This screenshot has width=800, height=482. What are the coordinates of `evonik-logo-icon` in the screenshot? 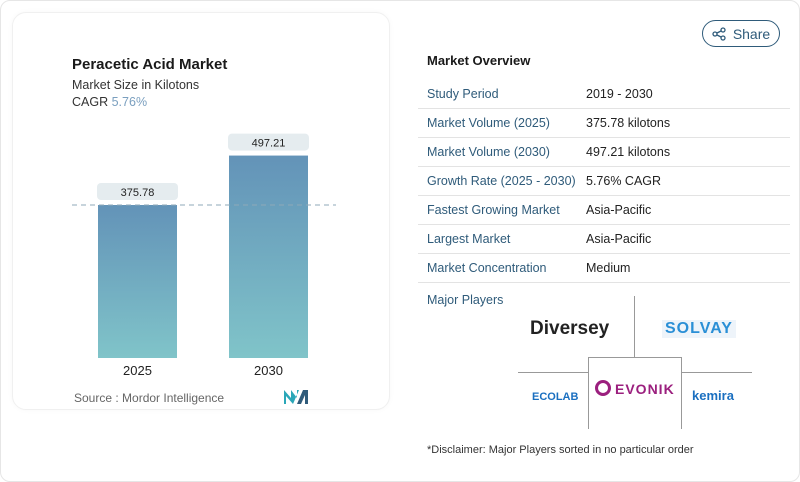 It's located at (603, 388).